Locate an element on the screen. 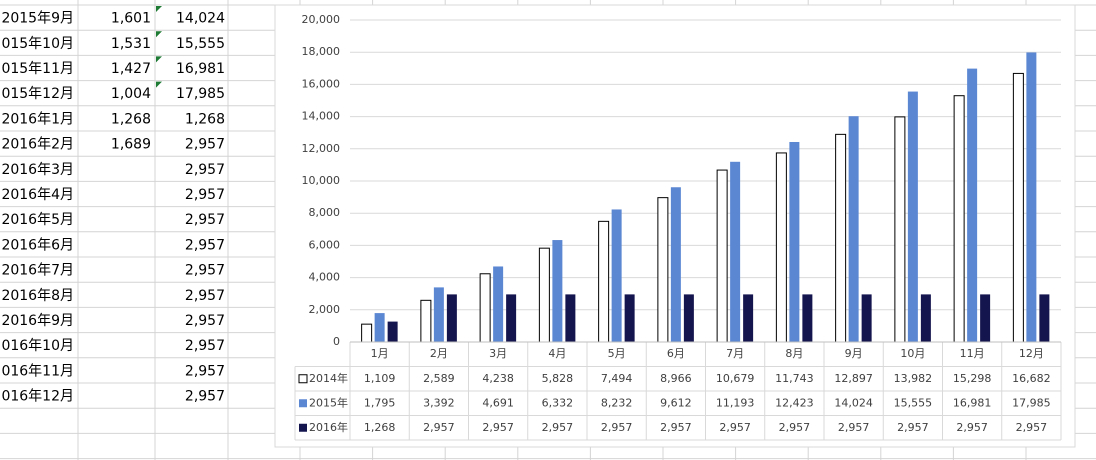 The height and width of the screenshot is (460, 1096). table-value: 1,268 is located at coordinates (380, 427).